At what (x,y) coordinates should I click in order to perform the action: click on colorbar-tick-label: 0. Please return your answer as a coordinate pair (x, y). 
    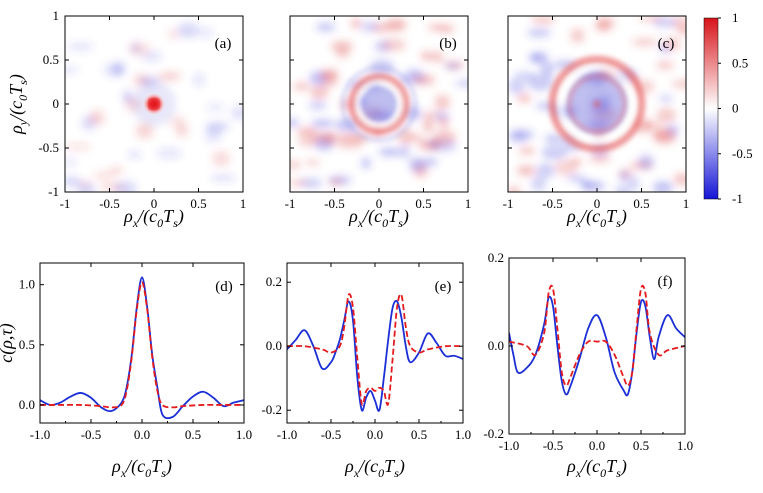
    Looking at the image, I should click on (735, 108).